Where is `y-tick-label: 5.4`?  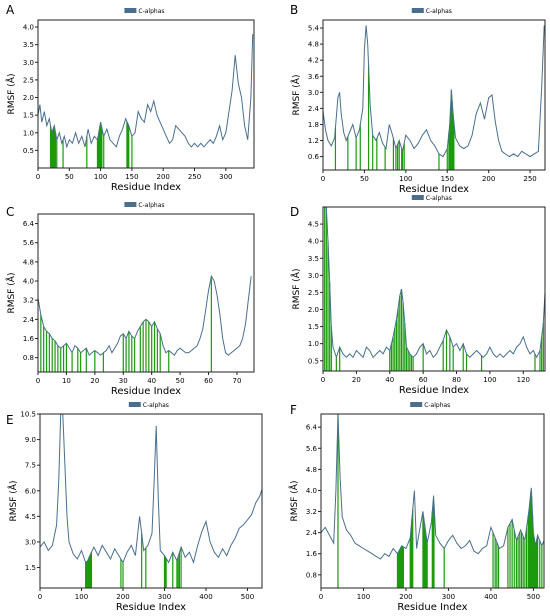
y-tick-label: 5.4 is located at coordinates (314, 29).